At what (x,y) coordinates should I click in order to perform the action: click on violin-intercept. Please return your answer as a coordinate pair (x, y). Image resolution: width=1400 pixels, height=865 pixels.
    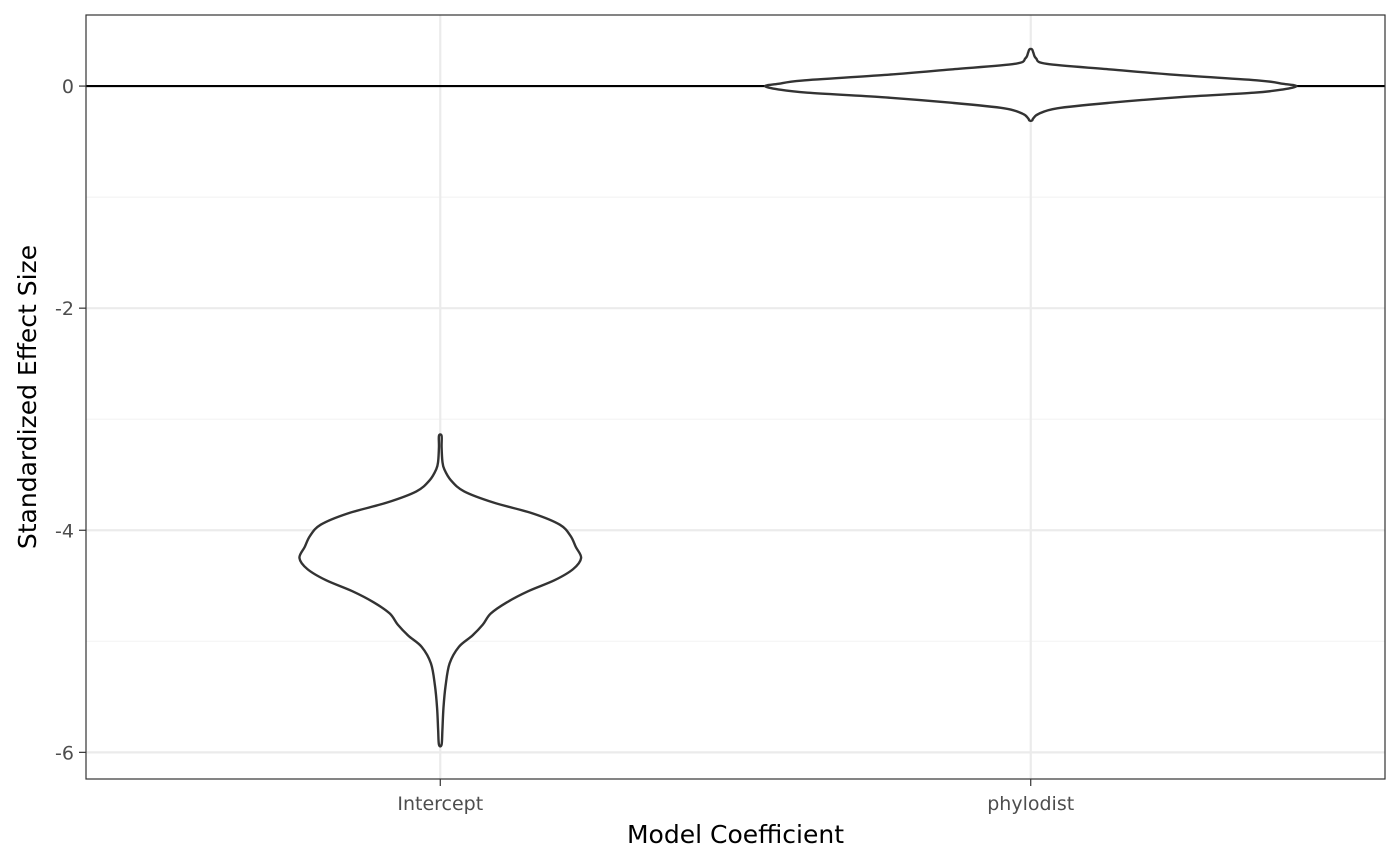
    Looking at the image, I should click on (440, 590).